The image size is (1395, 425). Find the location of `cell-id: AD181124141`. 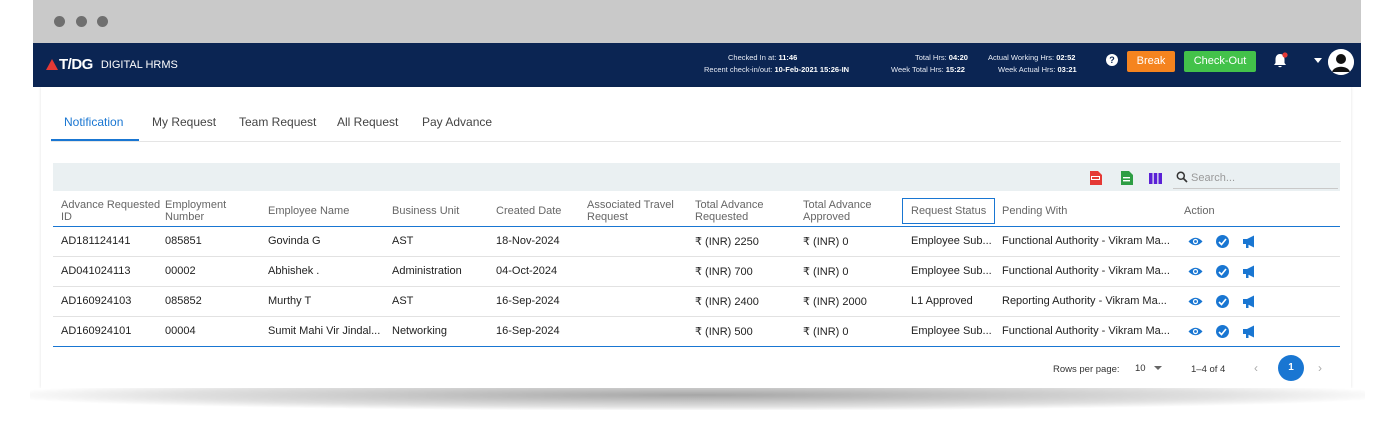

cell-id: AD181124141 is located at coordinates (96, 241).